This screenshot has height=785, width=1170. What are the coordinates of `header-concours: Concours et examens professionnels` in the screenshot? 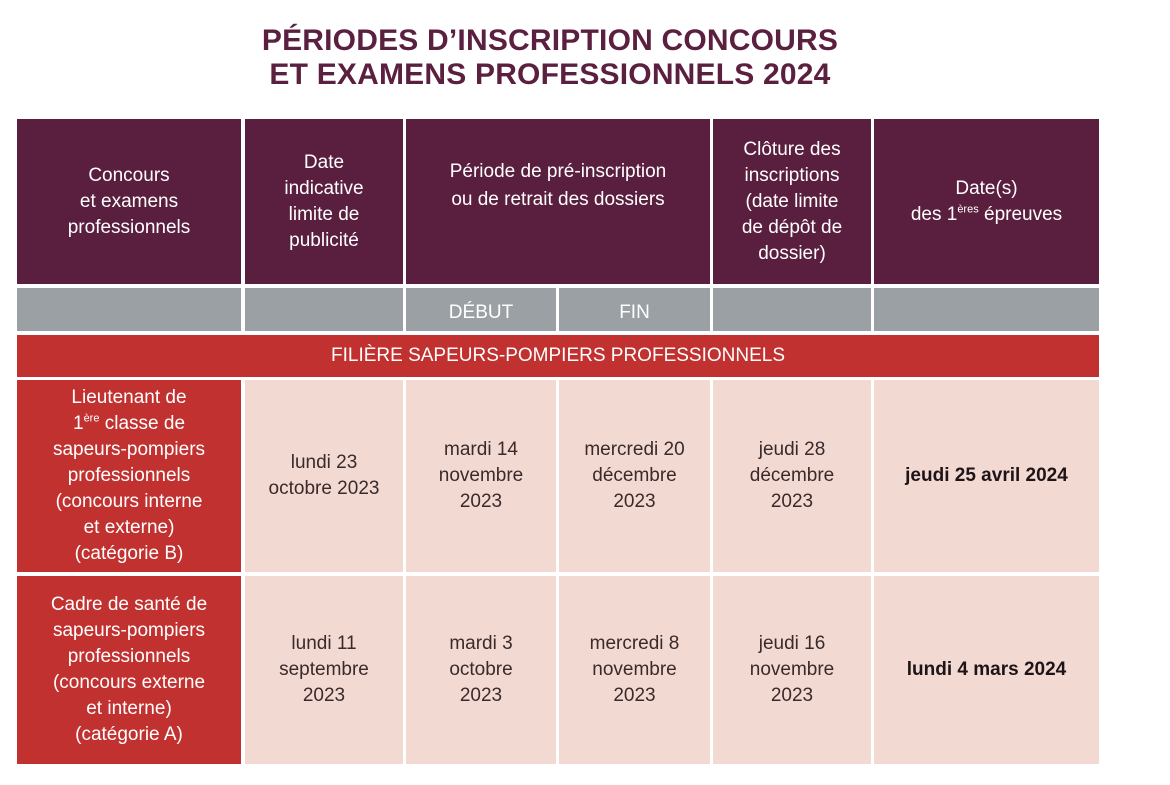 It's located at (129, 201).